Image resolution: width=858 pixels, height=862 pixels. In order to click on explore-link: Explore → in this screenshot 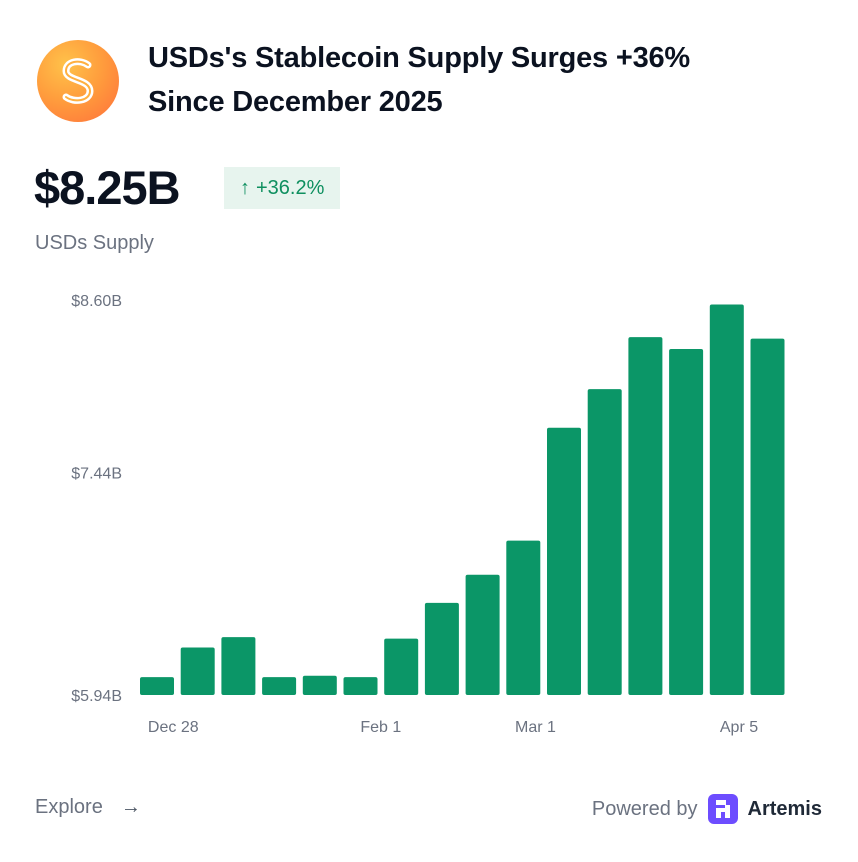, I will do `click(88, 807)`.